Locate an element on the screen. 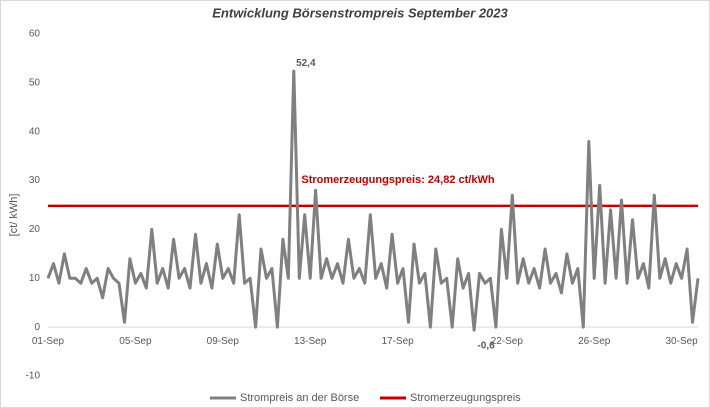  x-tick-label: 01-Sep is located at coordinates (48, 341).